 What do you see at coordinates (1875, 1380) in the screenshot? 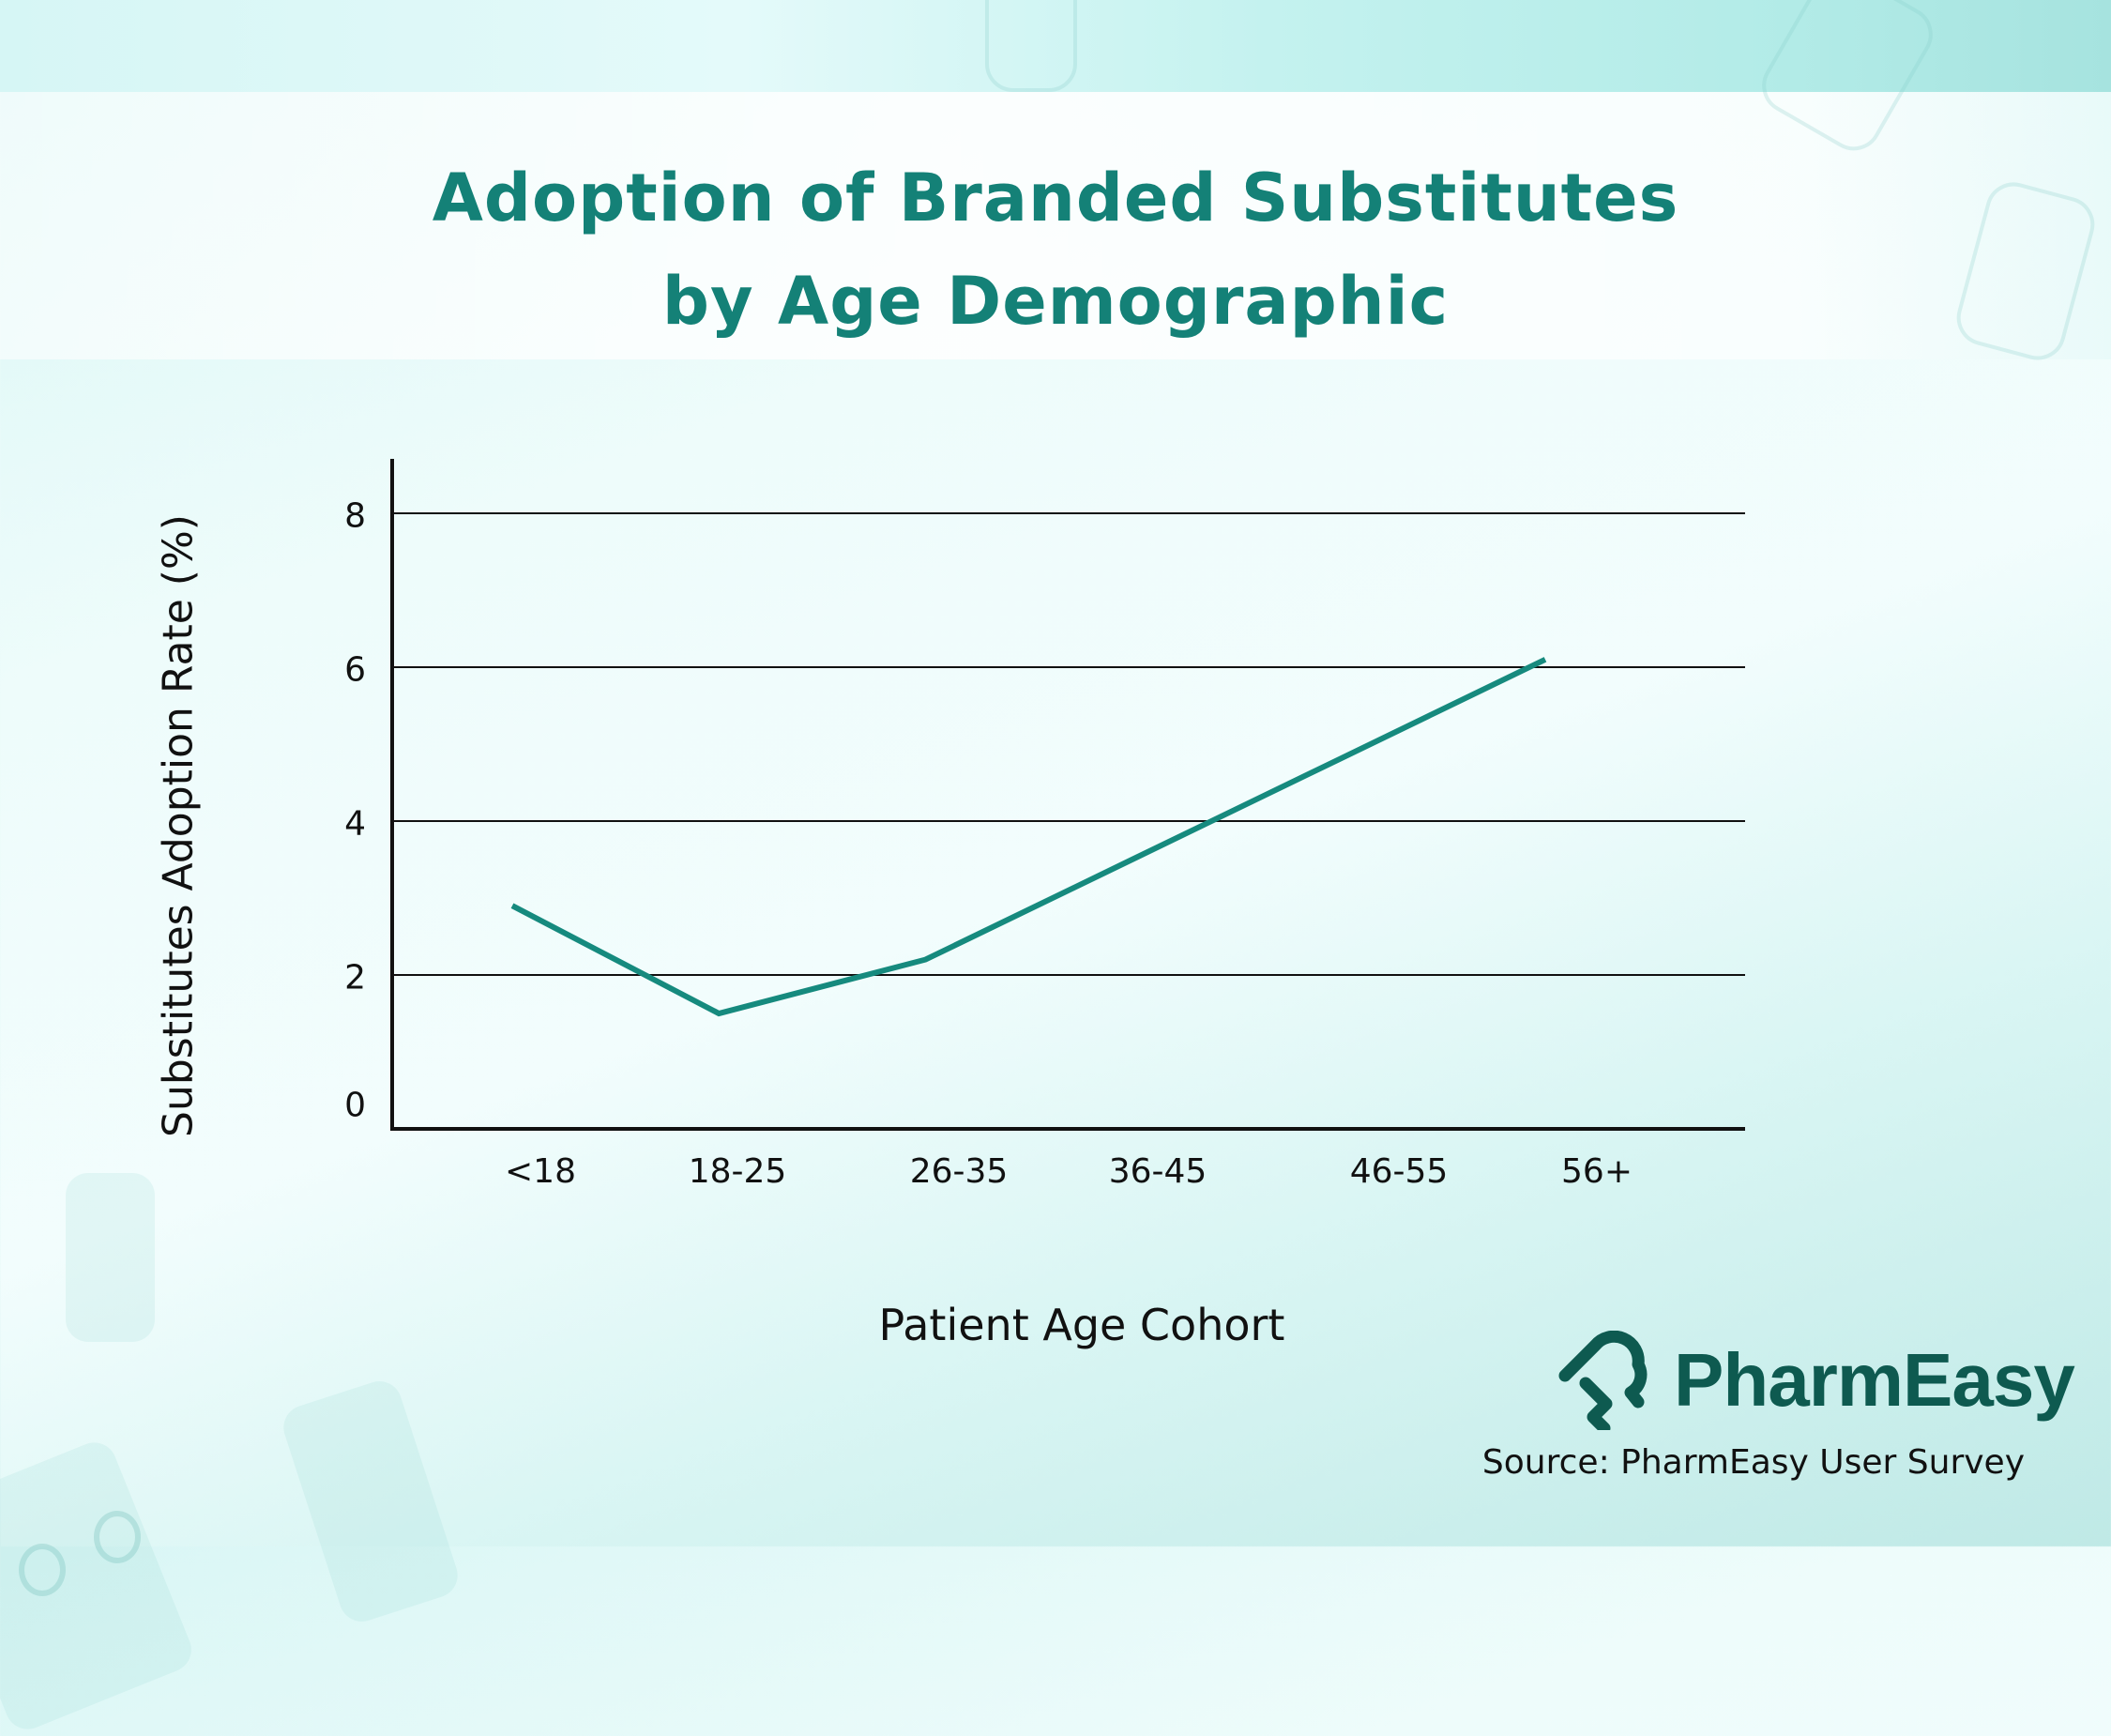
I see `logo-text: PharmEasy` at bounding box center [1875, 1380].